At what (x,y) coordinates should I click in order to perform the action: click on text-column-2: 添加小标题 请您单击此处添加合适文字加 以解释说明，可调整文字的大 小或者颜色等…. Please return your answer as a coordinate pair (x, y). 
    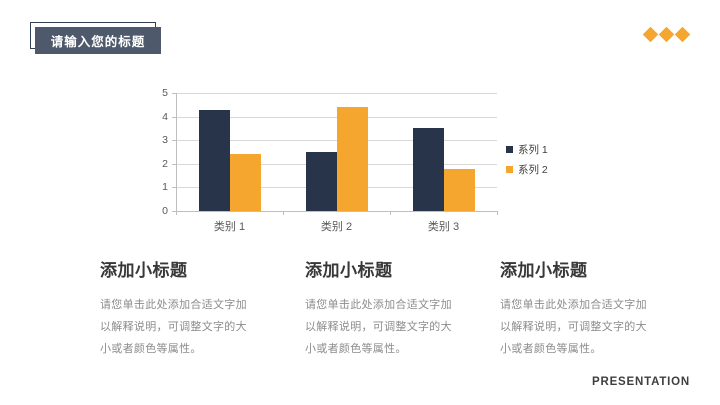
    Looking at the image, I should click on (395, 308).